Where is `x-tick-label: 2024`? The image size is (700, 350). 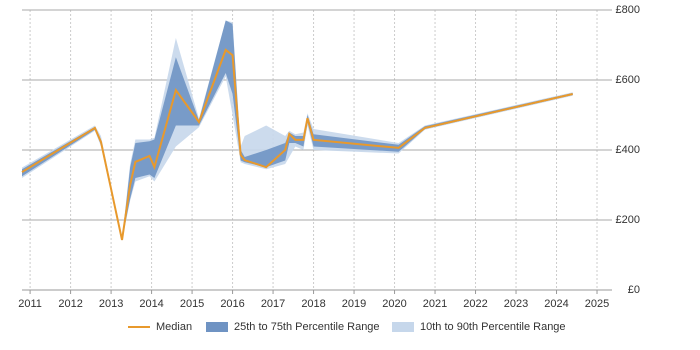
x-tick-label: 2024 is located at coordinates (556, 304).